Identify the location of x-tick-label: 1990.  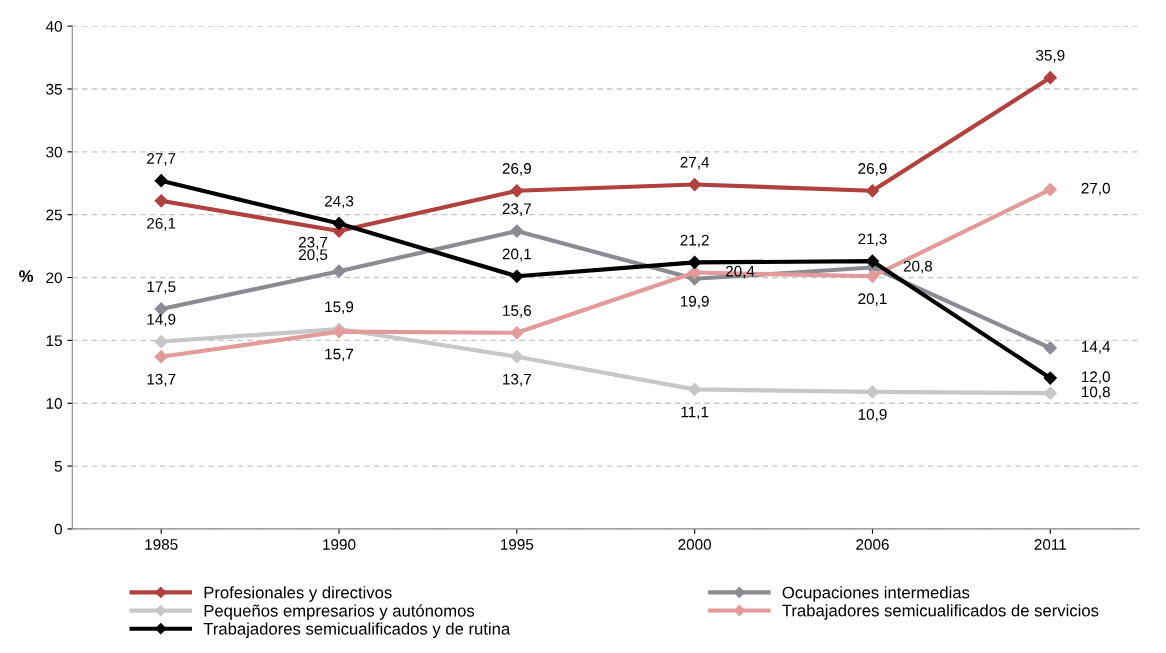
(339, 544).